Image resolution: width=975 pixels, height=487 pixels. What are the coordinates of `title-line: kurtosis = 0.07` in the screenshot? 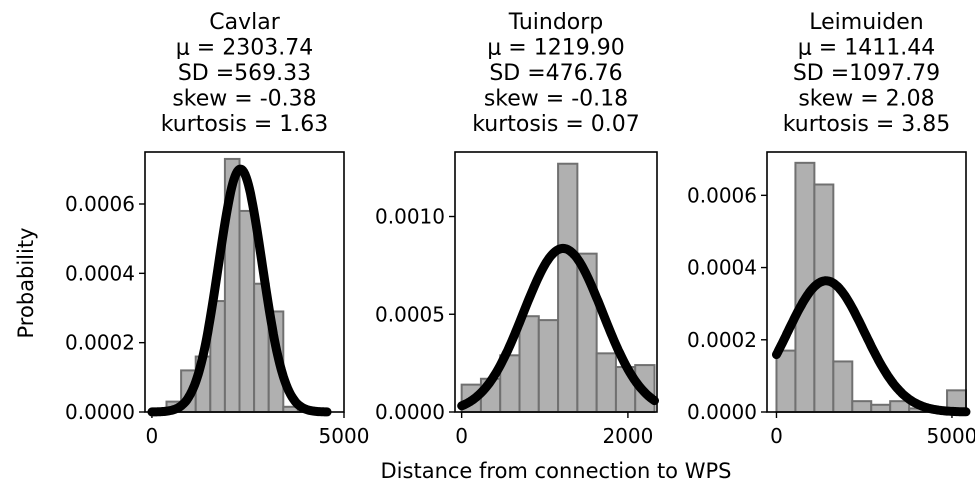 It's located at (556, 124).